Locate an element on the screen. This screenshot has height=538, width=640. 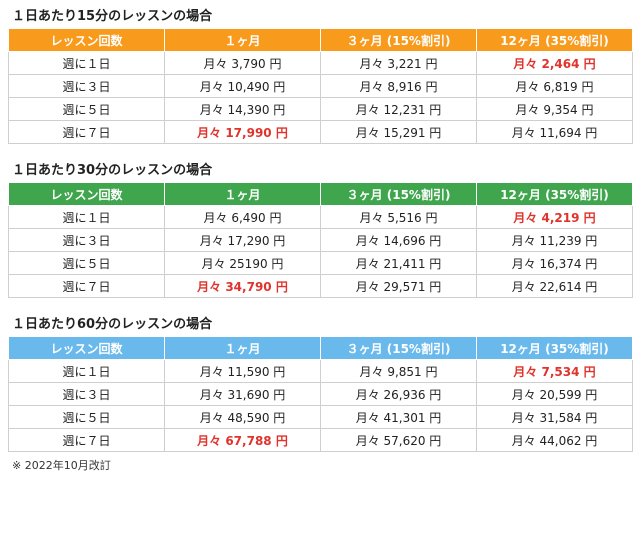
price-3-months: 月々 8,916 円 is located at coordinates (398, 86).